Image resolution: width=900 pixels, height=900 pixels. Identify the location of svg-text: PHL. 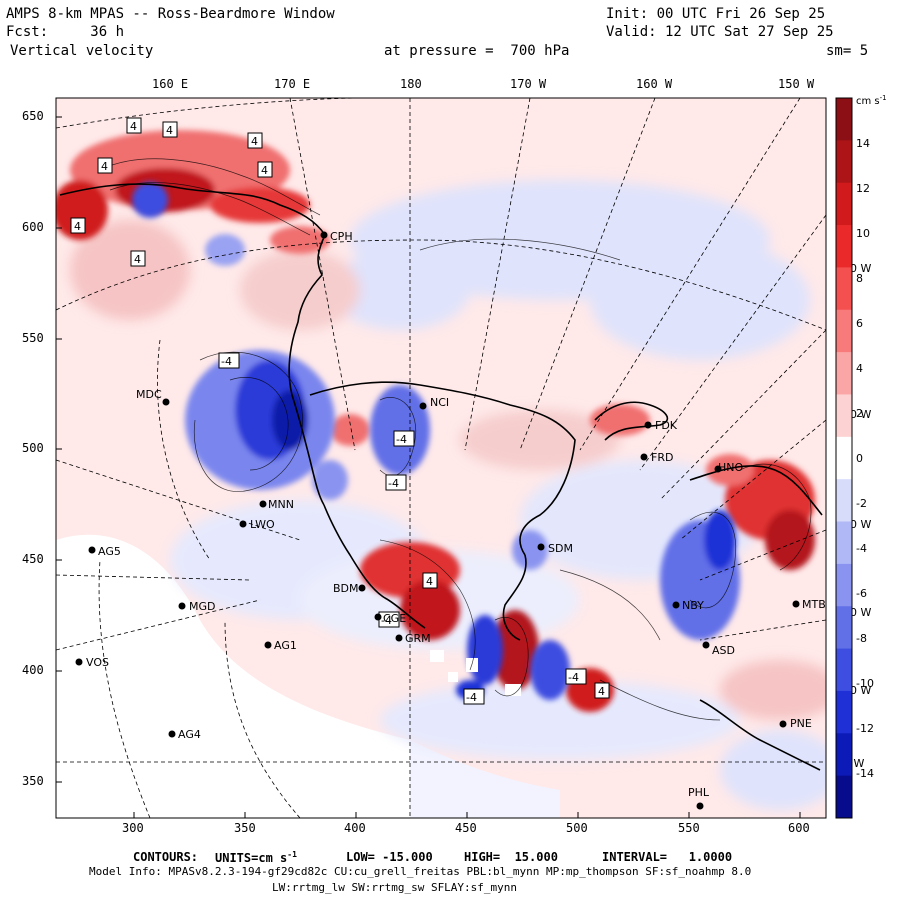
(699, 792).